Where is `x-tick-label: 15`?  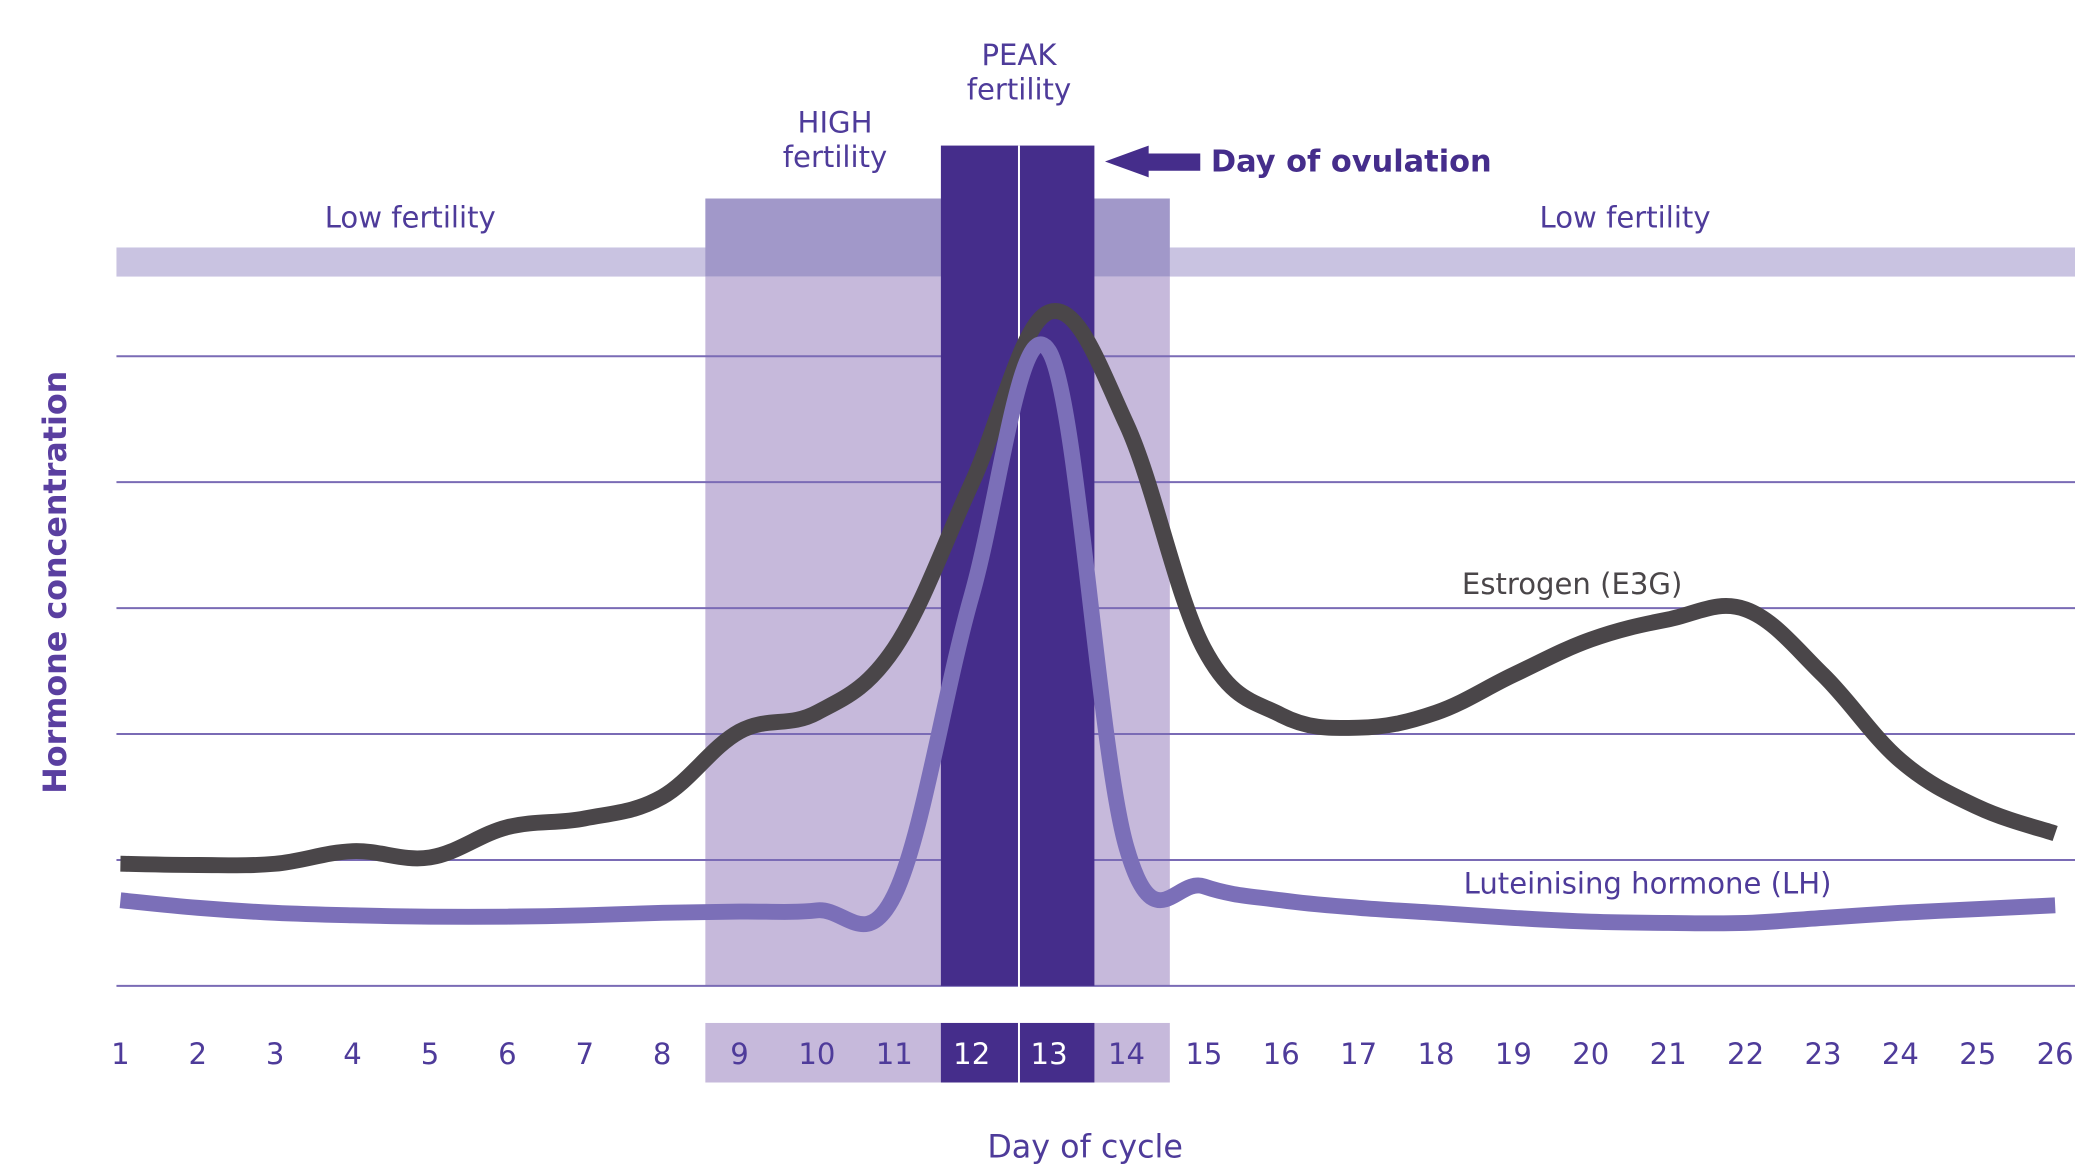
x-tick-label: 15 is located at coordinates (1203, 1054).